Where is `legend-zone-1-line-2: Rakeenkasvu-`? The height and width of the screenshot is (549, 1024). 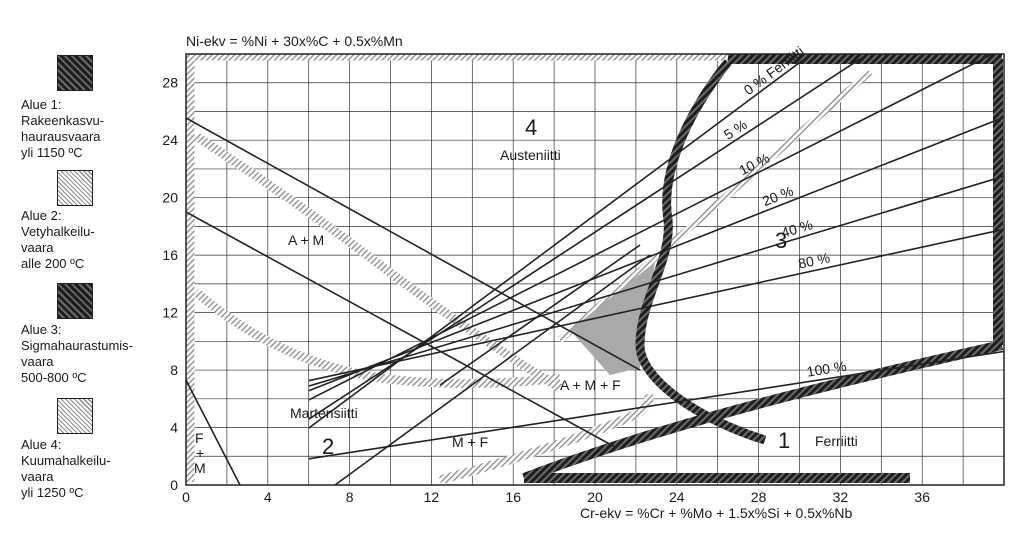 legend-zone-1-line-2: Rakeenkasvu- is located at coordinates (63, 120).